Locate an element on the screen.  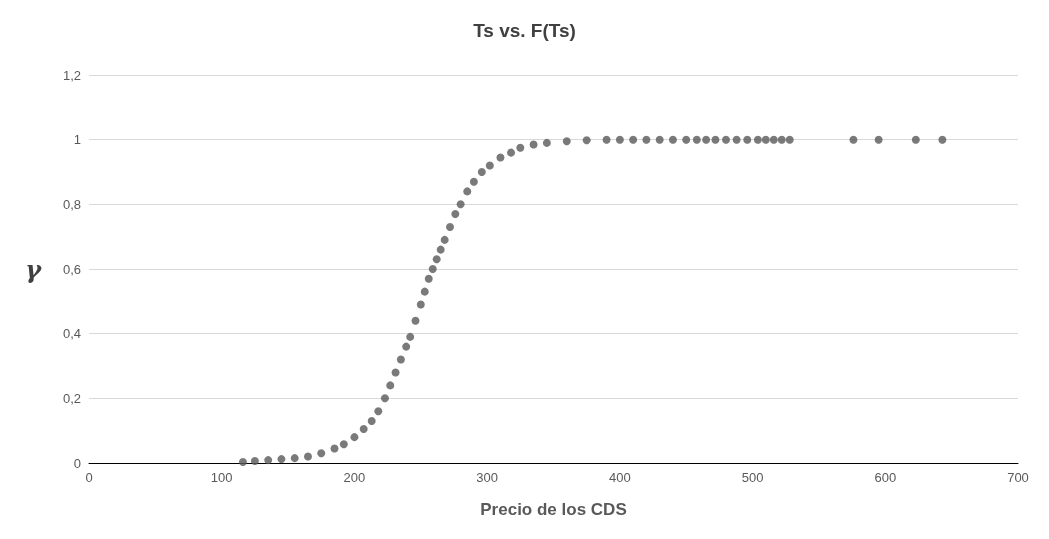
x-tick-label: 0 is located at coordinates (89, 477).